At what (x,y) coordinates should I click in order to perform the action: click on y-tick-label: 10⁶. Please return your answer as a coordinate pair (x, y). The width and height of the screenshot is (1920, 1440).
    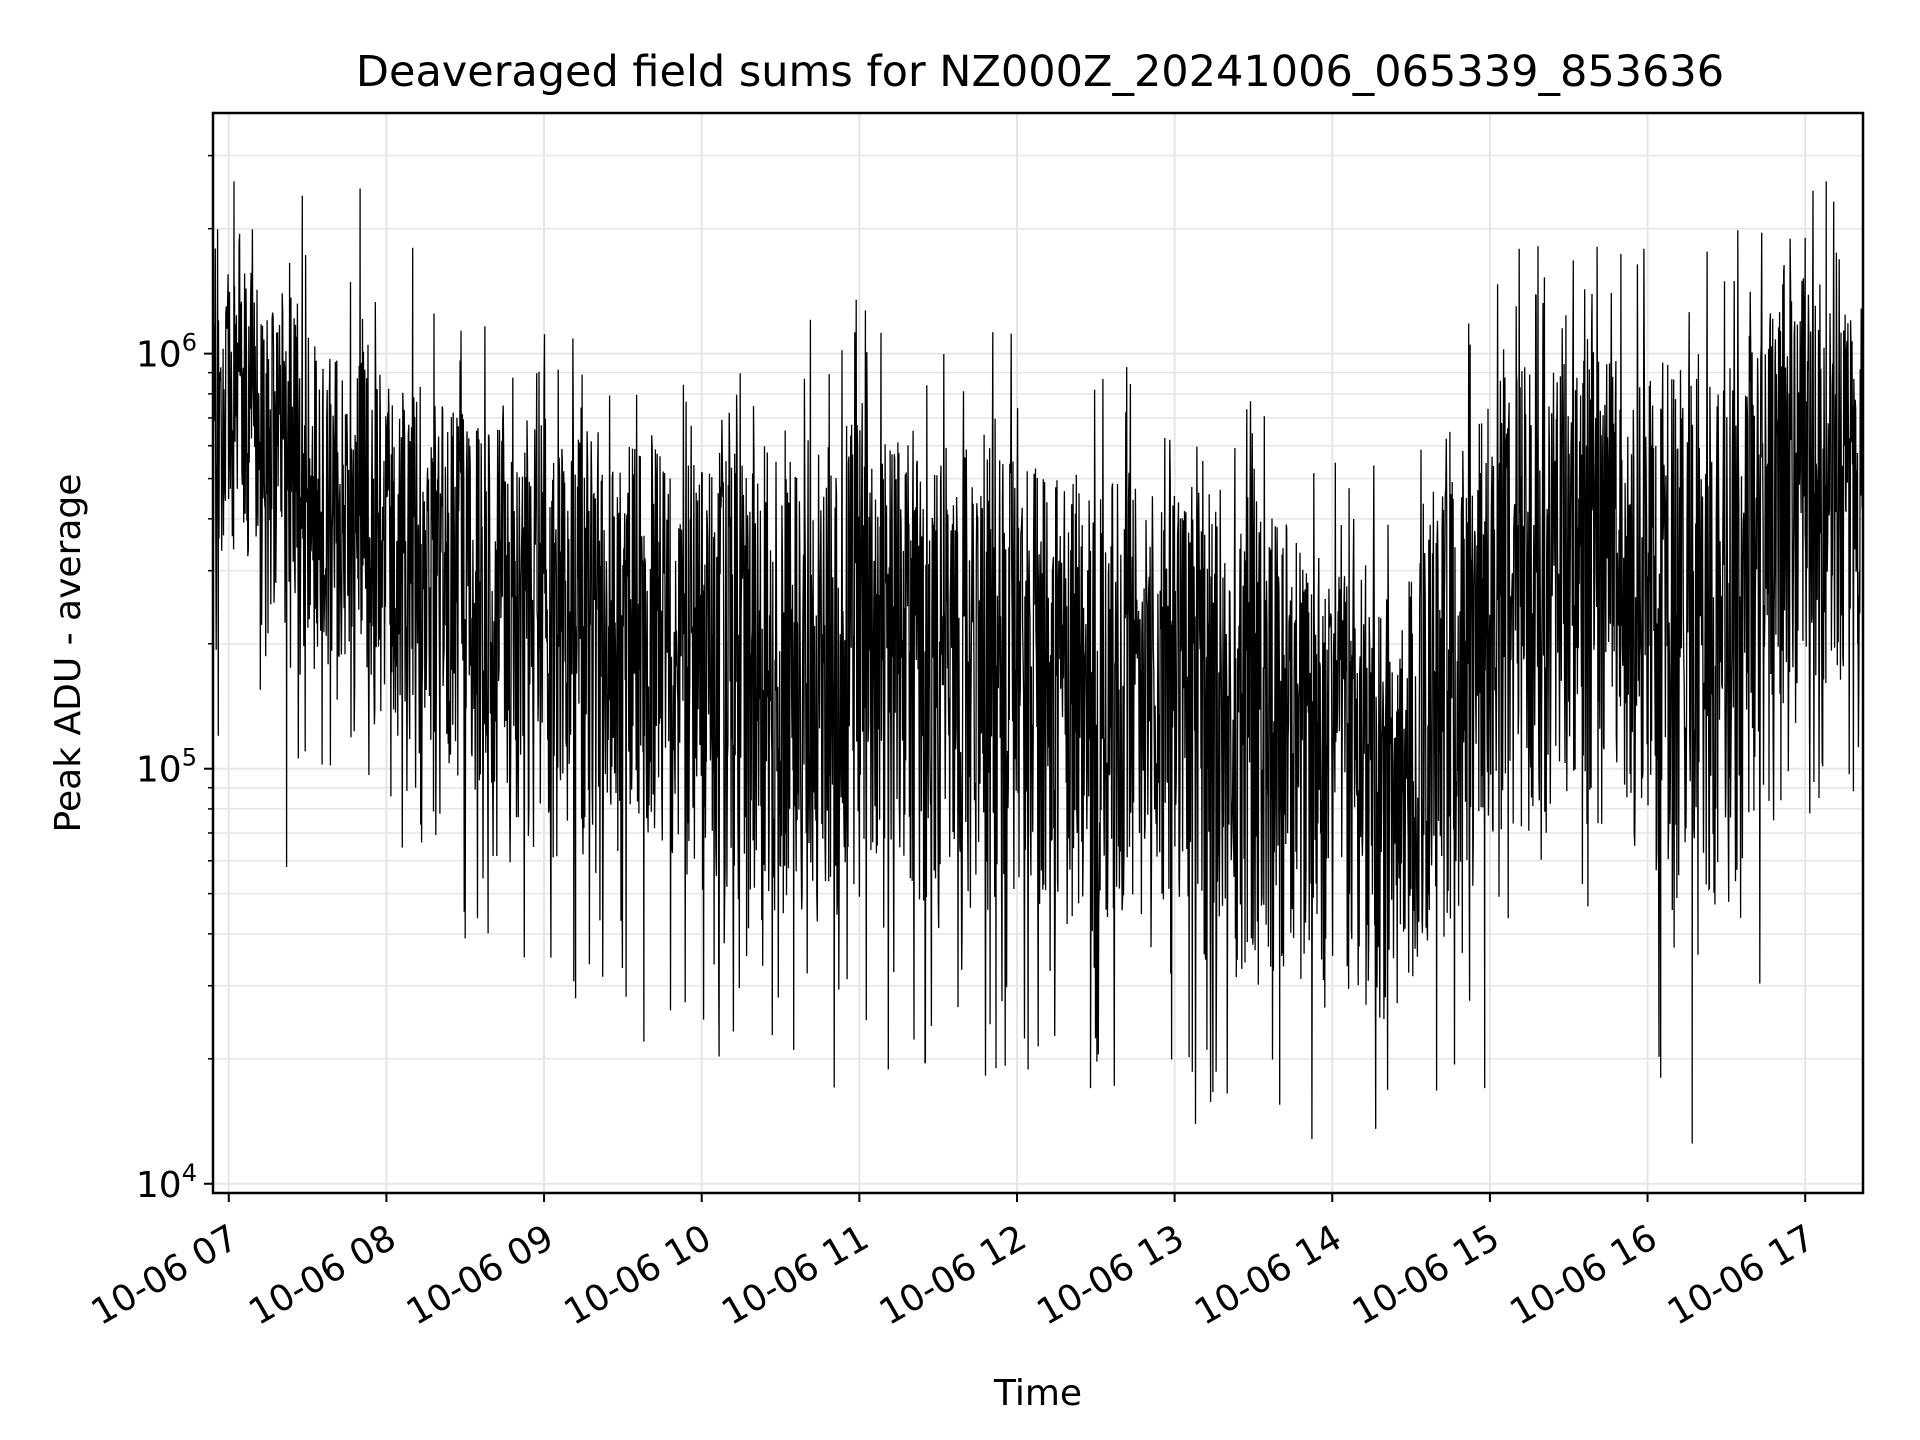
    Looking at the image, I should click on (166, 352).